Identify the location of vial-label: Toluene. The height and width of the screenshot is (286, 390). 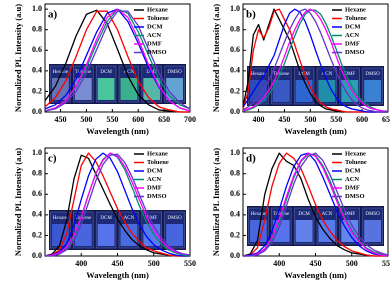
(281, 74).